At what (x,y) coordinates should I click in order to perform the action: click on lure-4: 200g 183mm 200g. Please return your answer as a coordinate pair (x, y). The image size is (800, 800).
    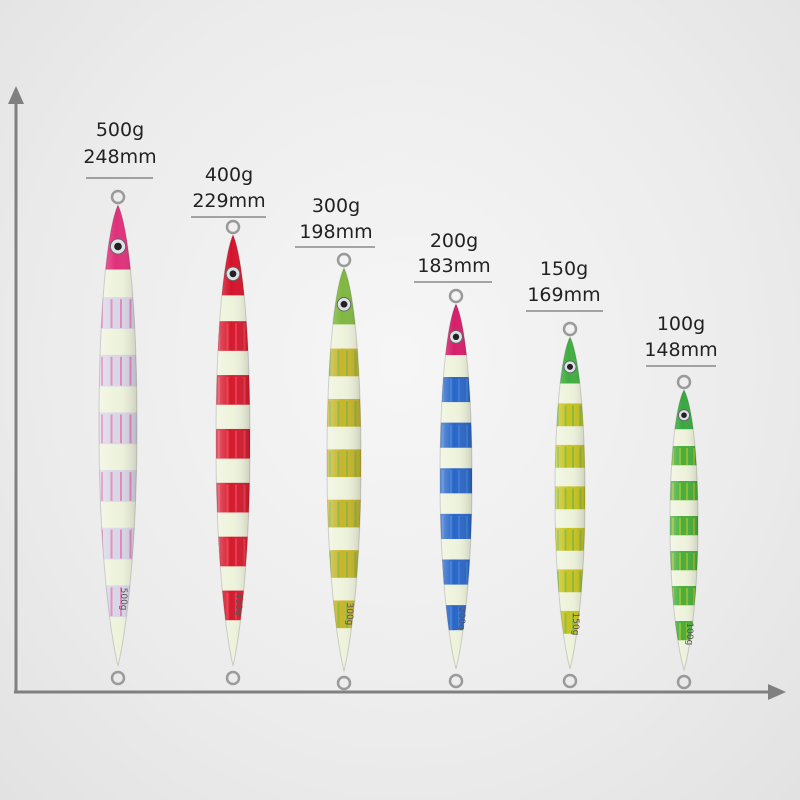
    Looking at the image, I should click on (453, 459).